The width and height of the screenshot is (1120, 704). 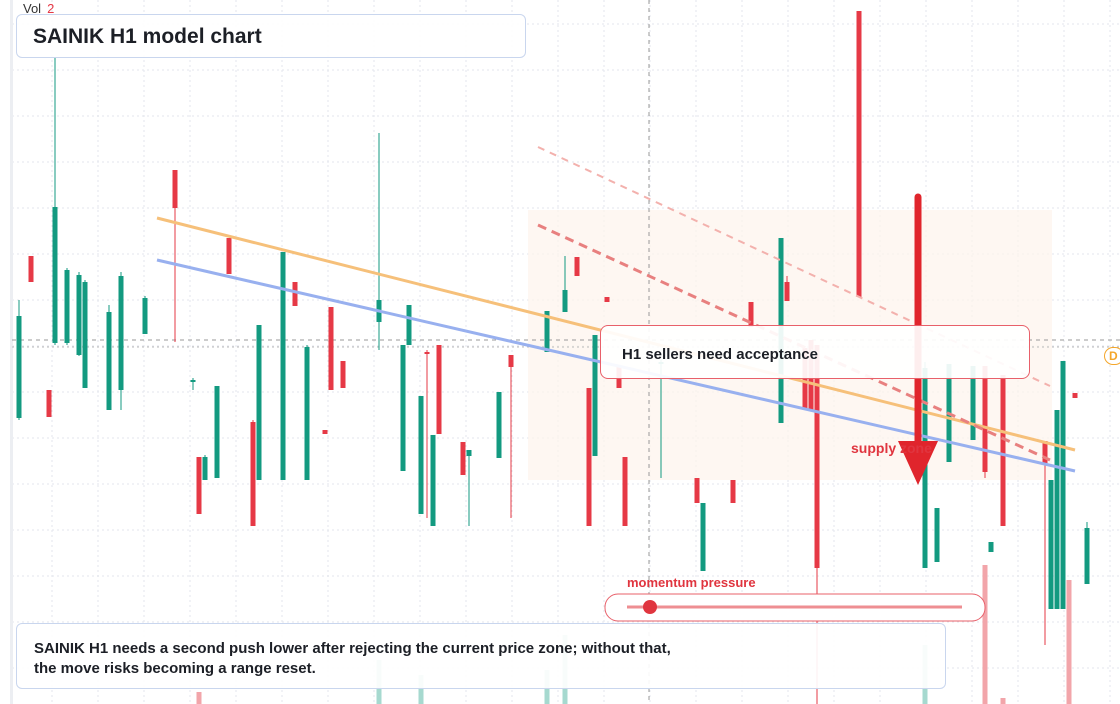 What do you see at coordinates (720, 354) in the screenshot?
I see `annotation-text: H1 sellers need acceptance` at bounding box center [720, 354].